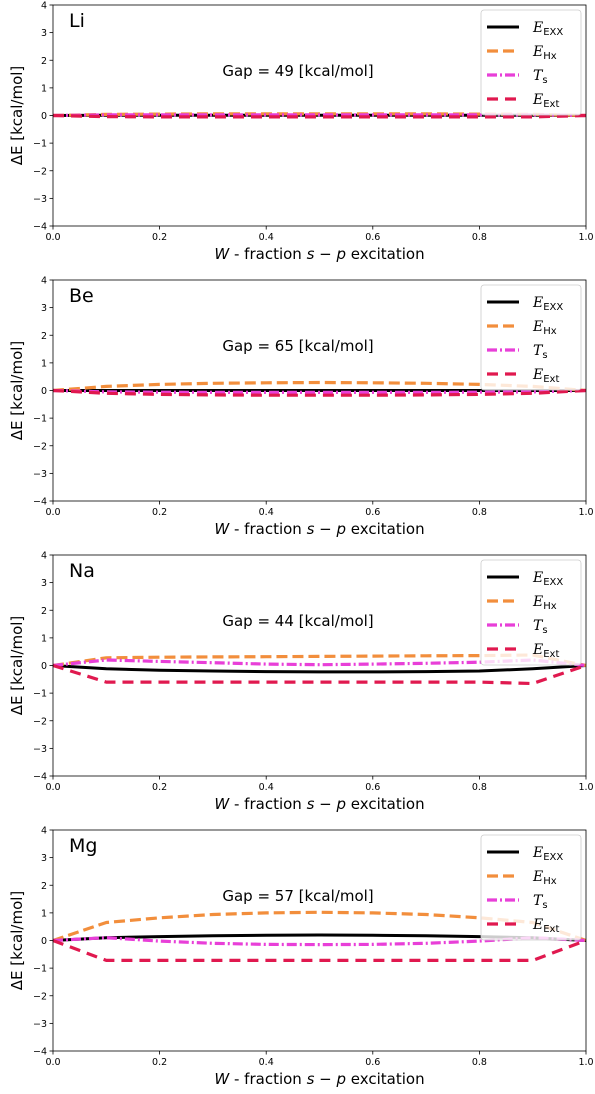 Image resolution: width=595 pixels, height=1094 pixels. What do you see at coordinates (297, 621) in the screenshot?
I see `gap-annotation: Gap = 44 [kcal/mol]` at bounding box center [297, 621].